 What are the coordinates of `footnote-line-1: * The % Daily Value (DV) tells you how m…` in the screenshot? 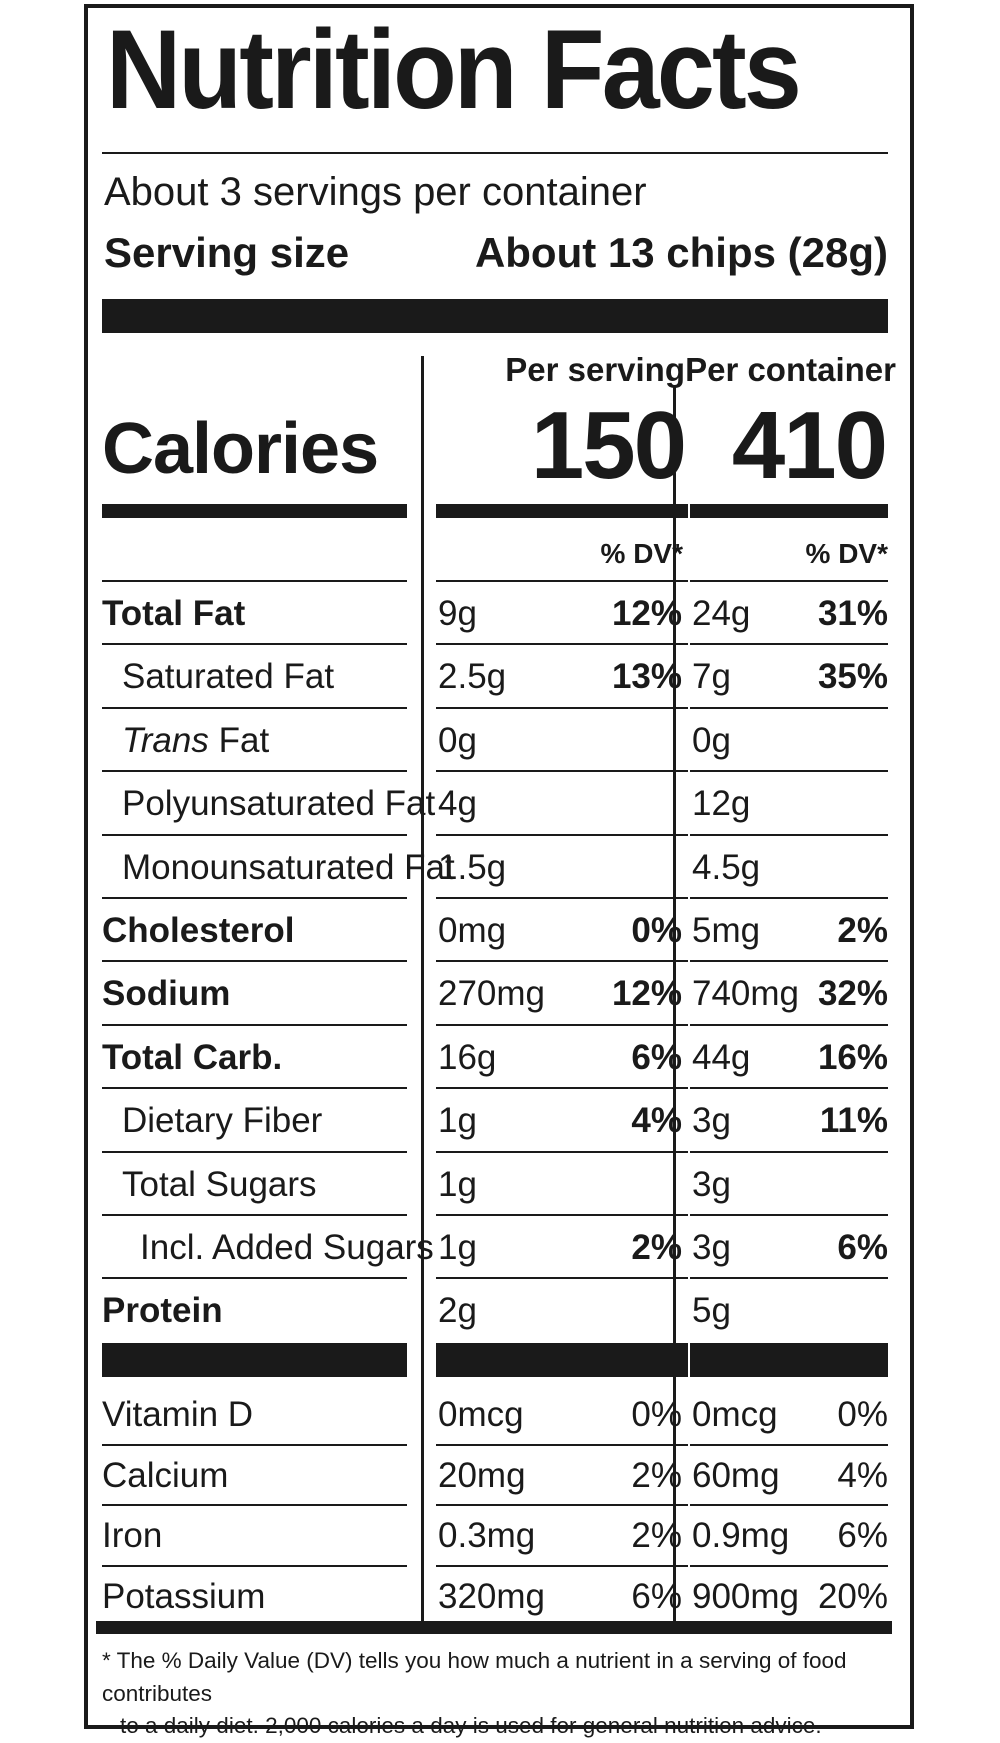 It's located at (474, 1677).